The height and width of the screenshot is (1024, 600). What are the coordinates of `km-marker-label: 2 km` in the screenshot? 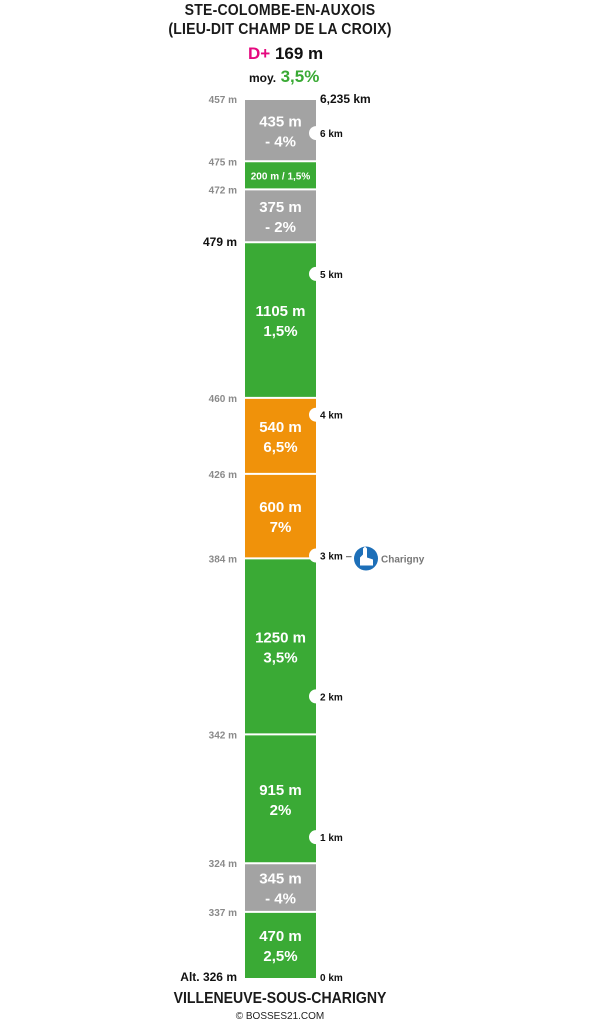 It's located at (331, 697).